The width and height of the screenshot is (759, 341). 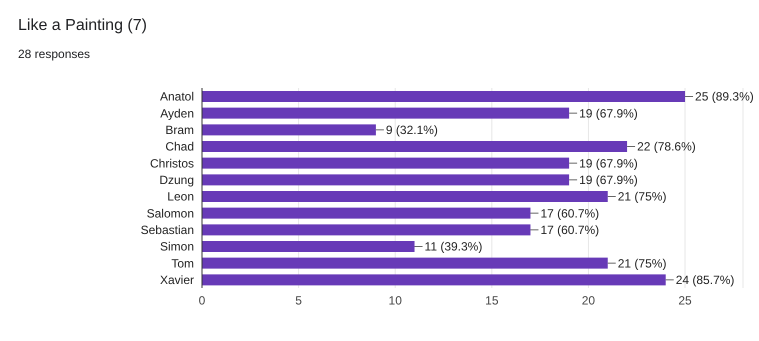 What do you see at coordinates (589, 301) in the screenshot?
I see `x-tick-label: 20` at bounding box center [589, 301].